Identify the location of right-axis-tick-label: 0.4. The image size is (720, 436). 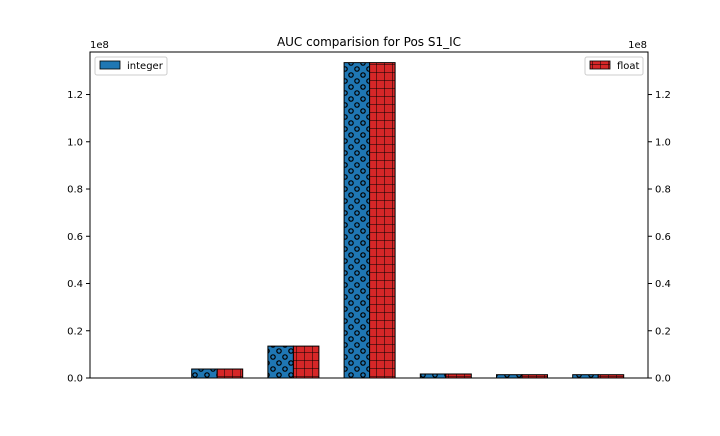
(663, 284).